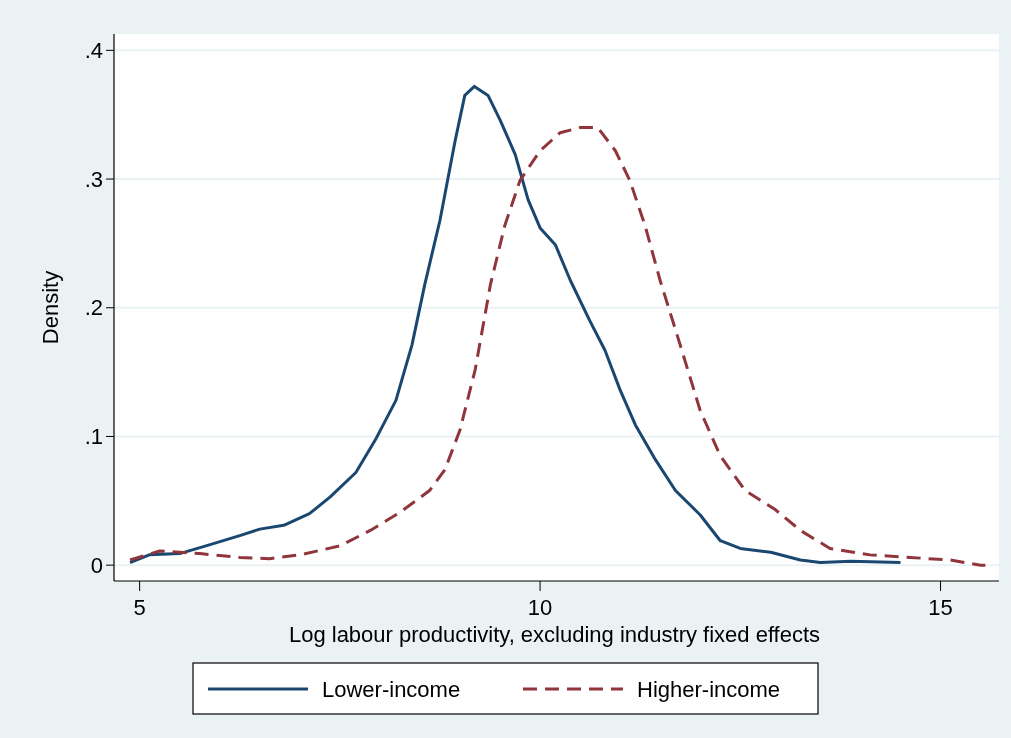 This screenshot has width=1011, height=738. What do you see at coordinates (93, 437) in the screenshot?
I see `y-tick-label: .1` at bounding box center [93, 437].